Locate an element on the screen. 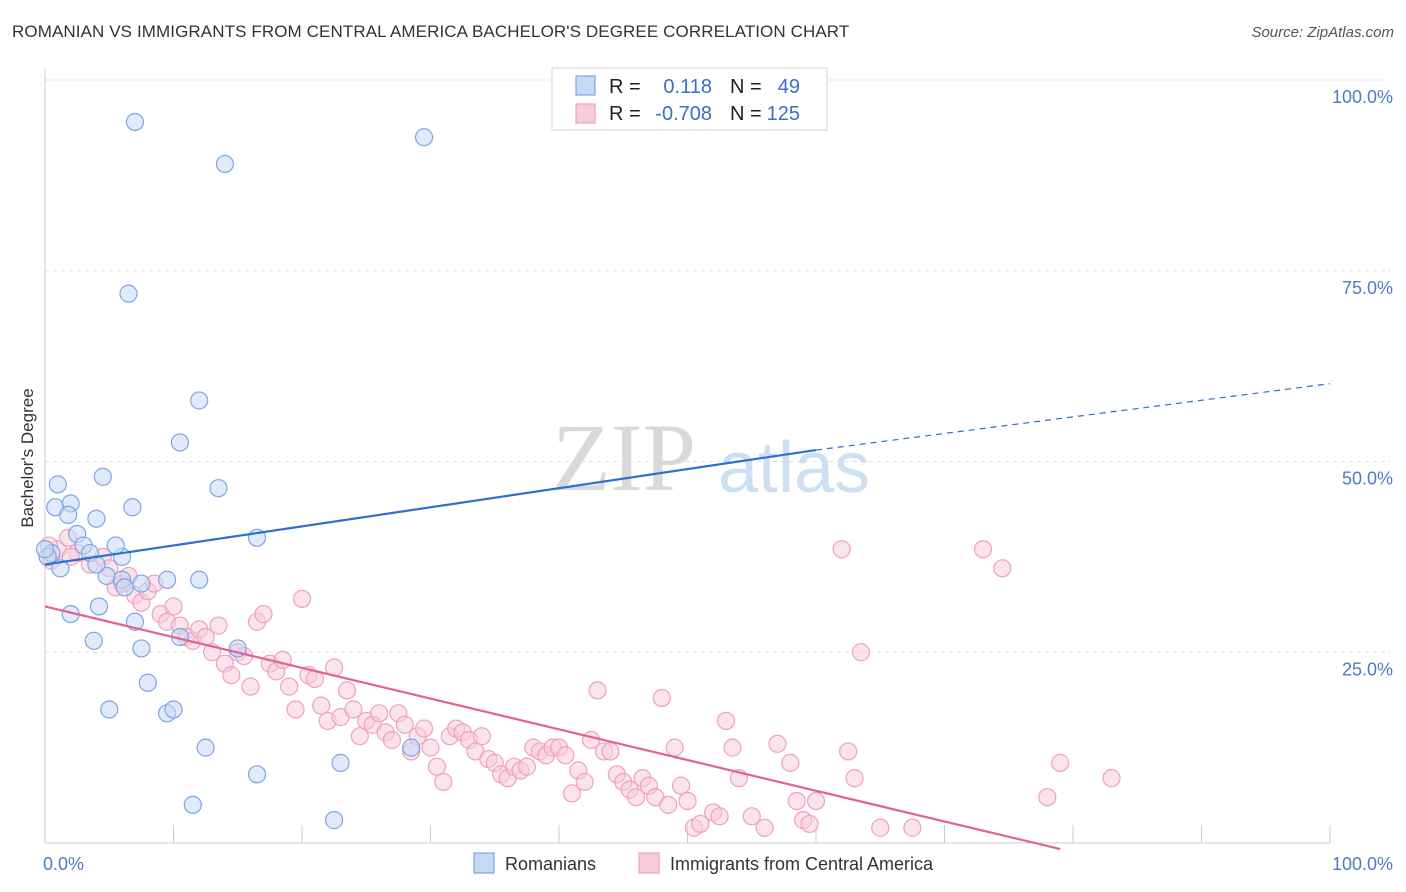 Image resolution: width=1406 pixels, height=892 pixels. y-tick-label-3: 25.0% is located at coordinates (1367, 669).